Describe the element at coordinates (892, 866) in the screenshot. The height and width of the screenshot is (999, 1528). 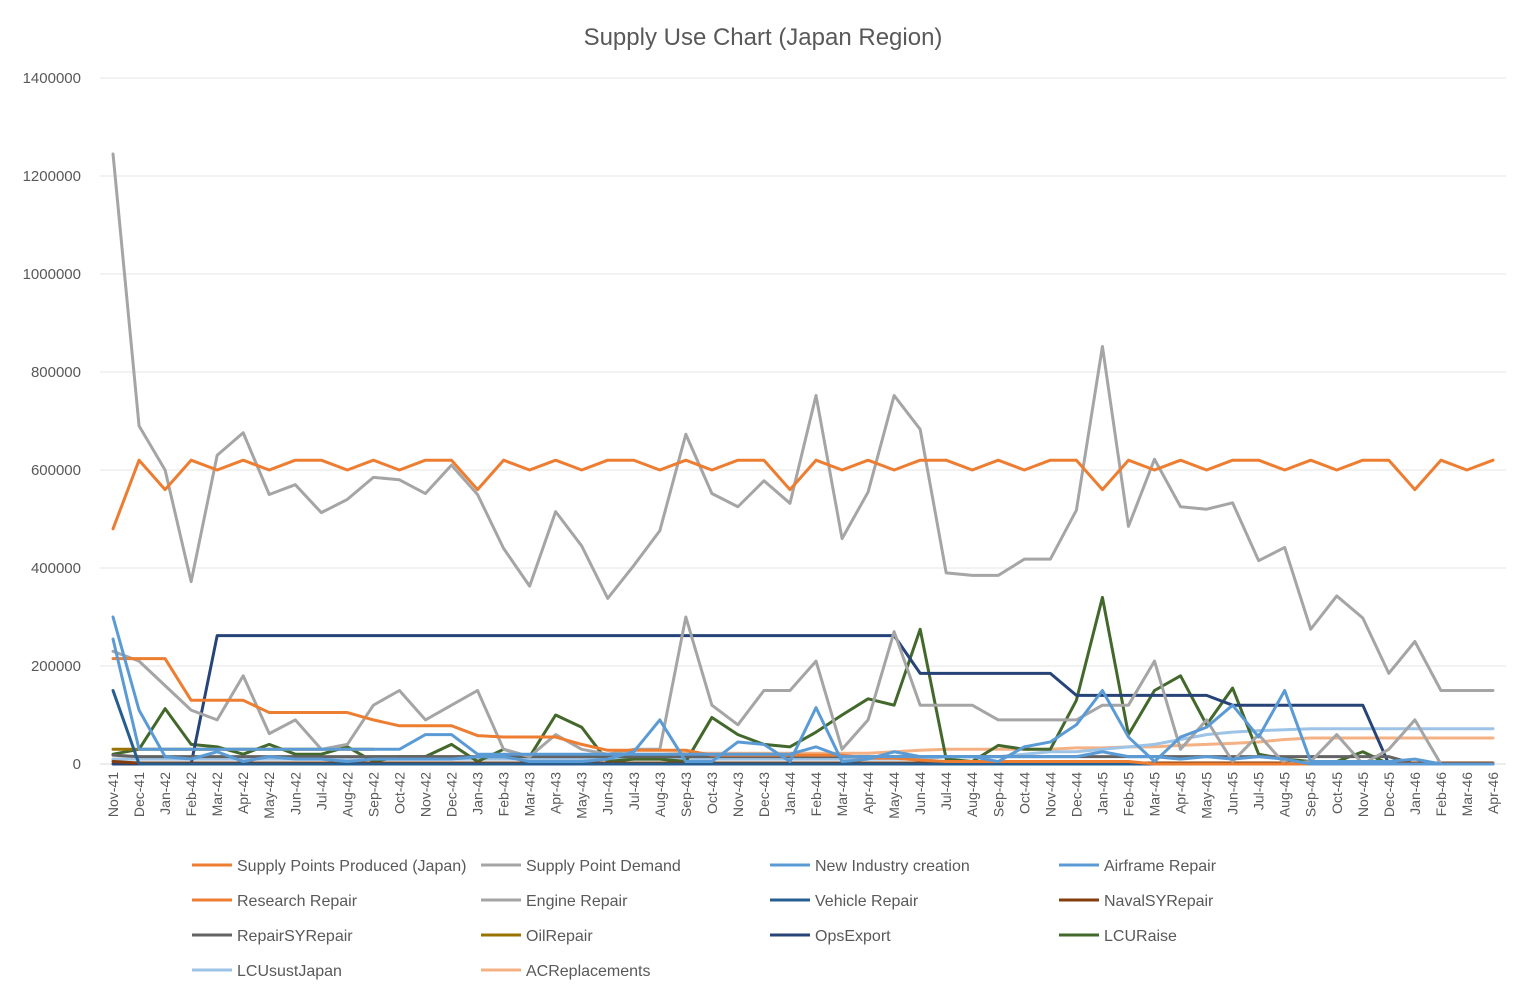
I see `legend-label: New Industry creation` at that location.